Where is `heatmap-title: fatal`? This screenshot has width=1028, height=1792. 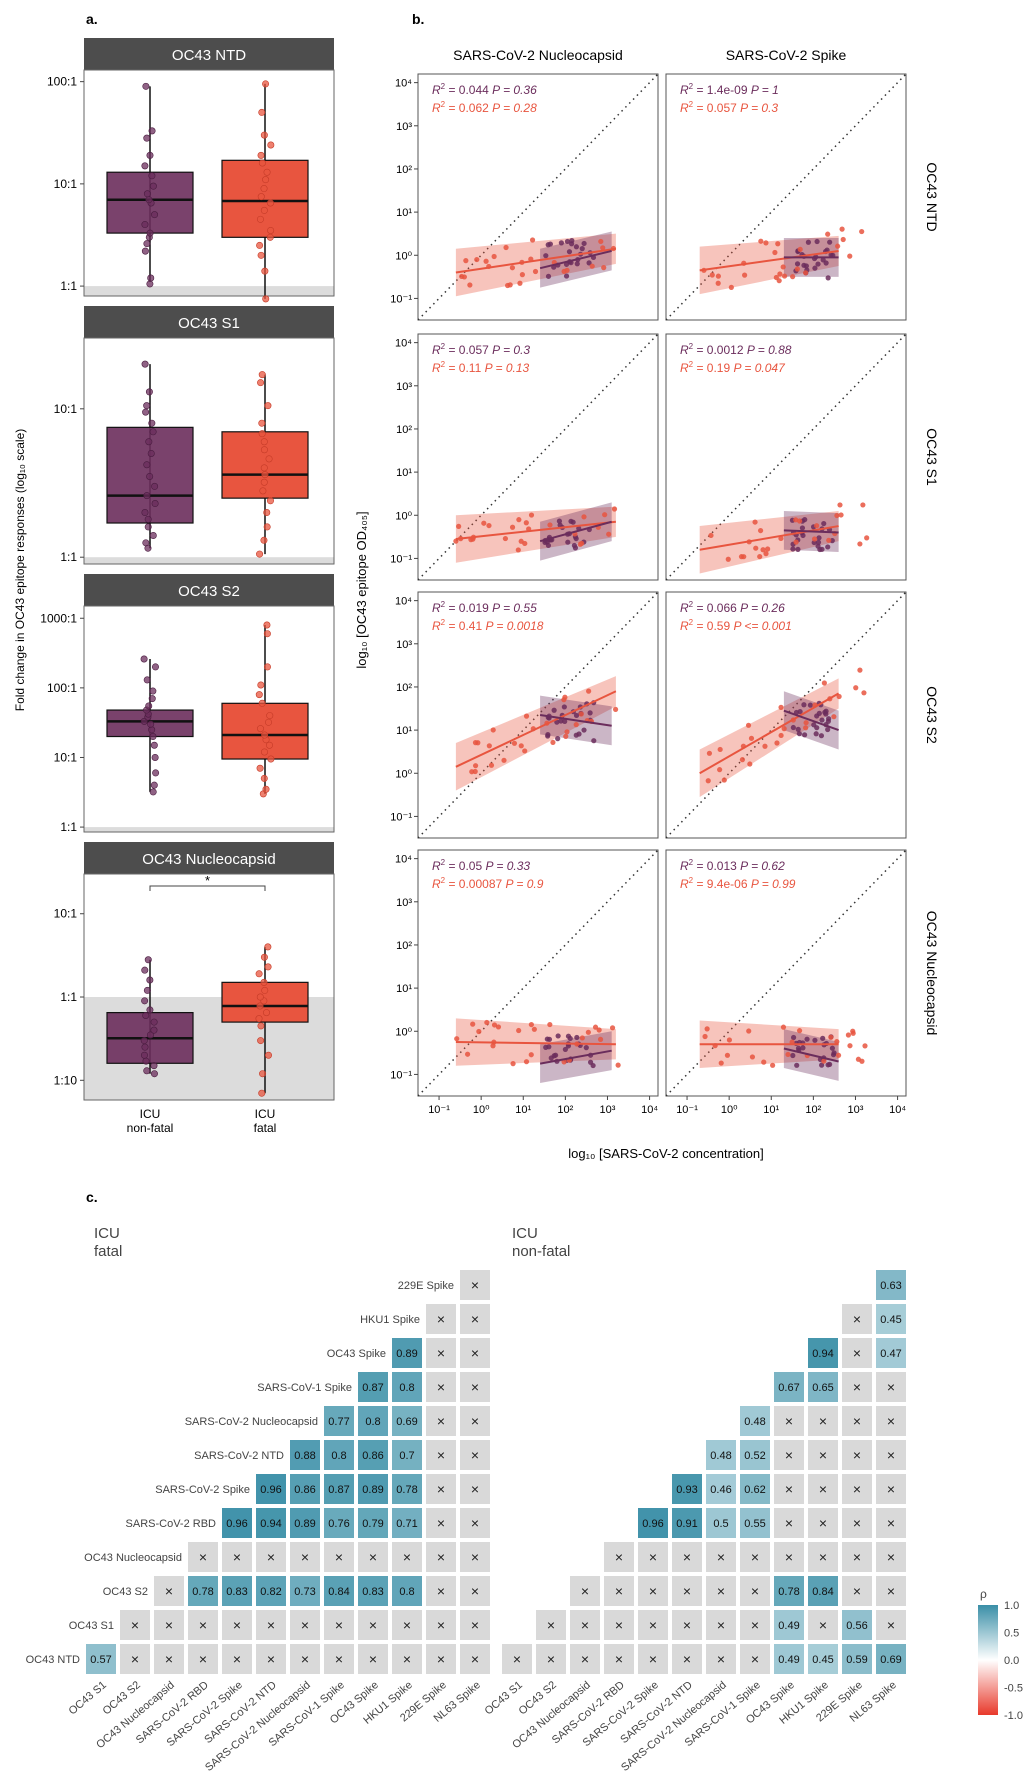 heatmap-title: fatal is located at coordinates (108, 1251).